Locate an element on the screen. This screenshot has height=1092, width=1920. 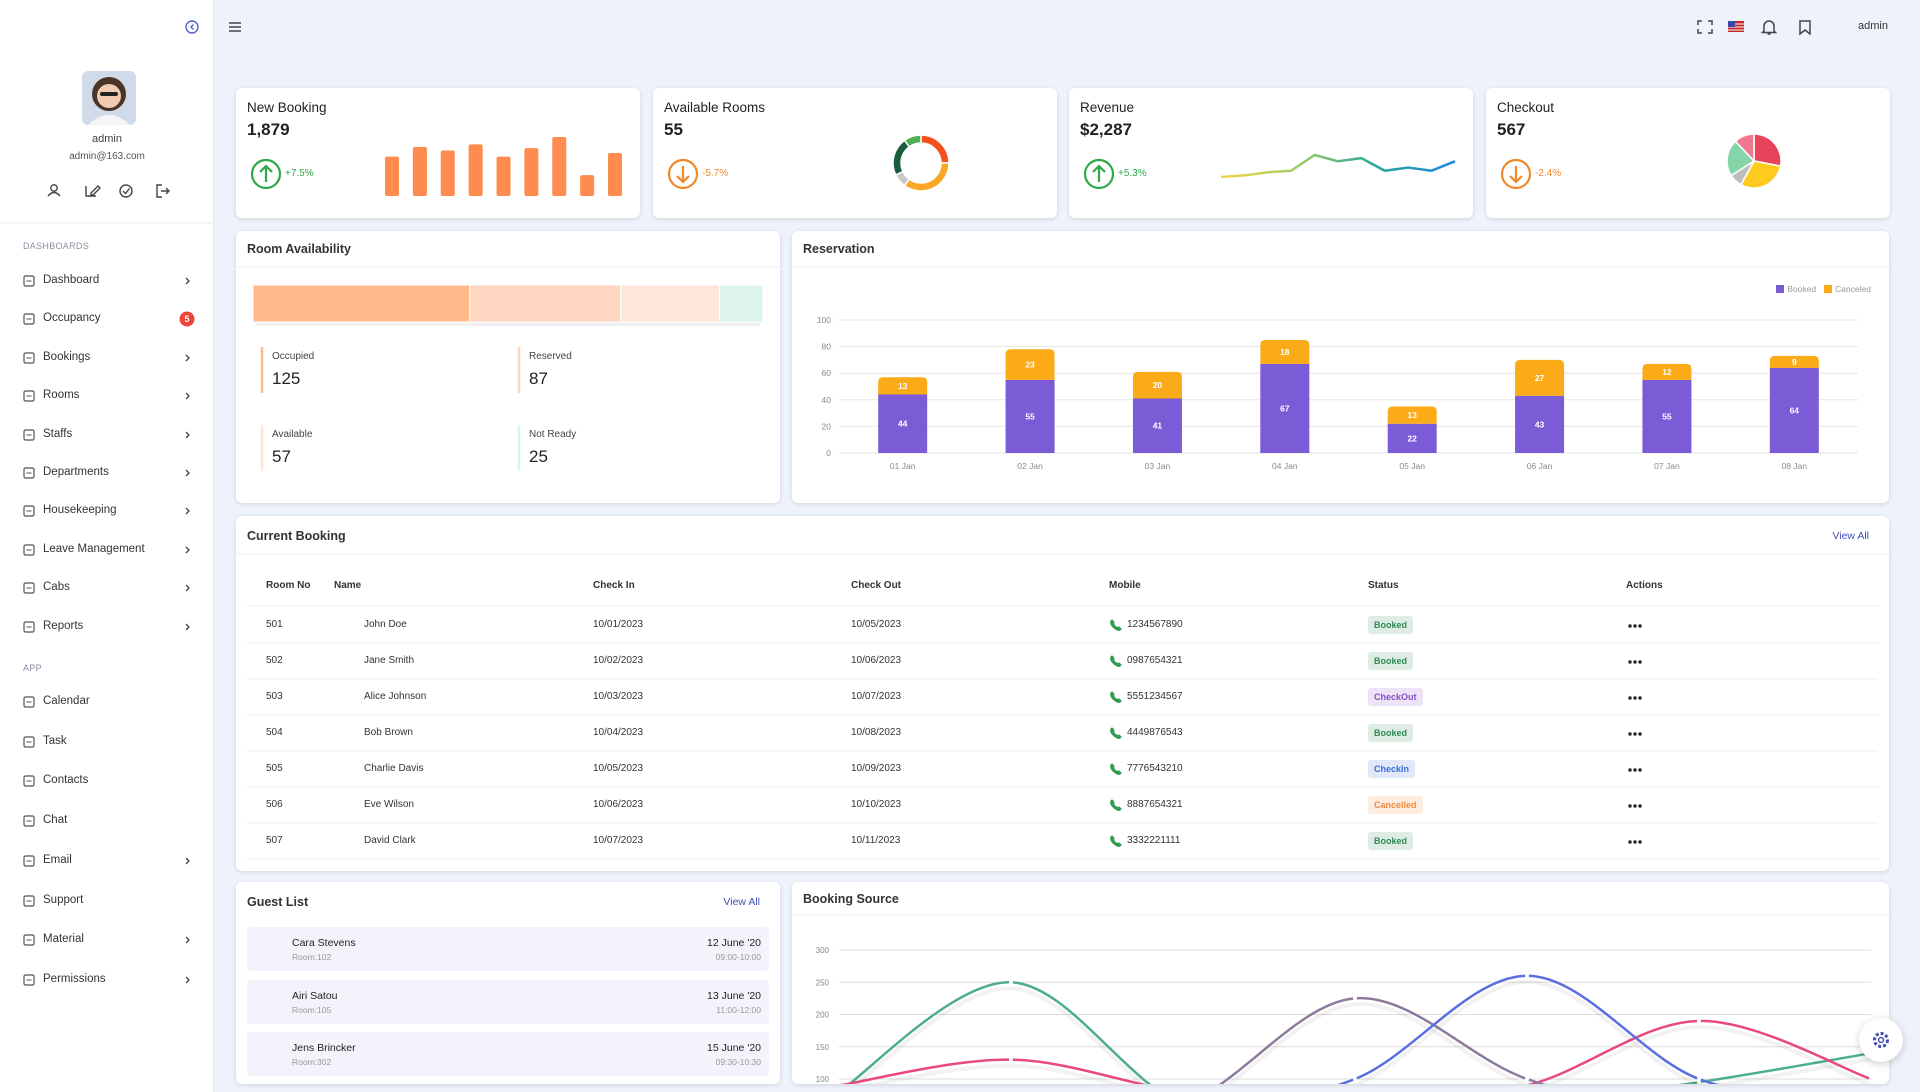
nav-item: Cabs is located at coordinates (107, 588).